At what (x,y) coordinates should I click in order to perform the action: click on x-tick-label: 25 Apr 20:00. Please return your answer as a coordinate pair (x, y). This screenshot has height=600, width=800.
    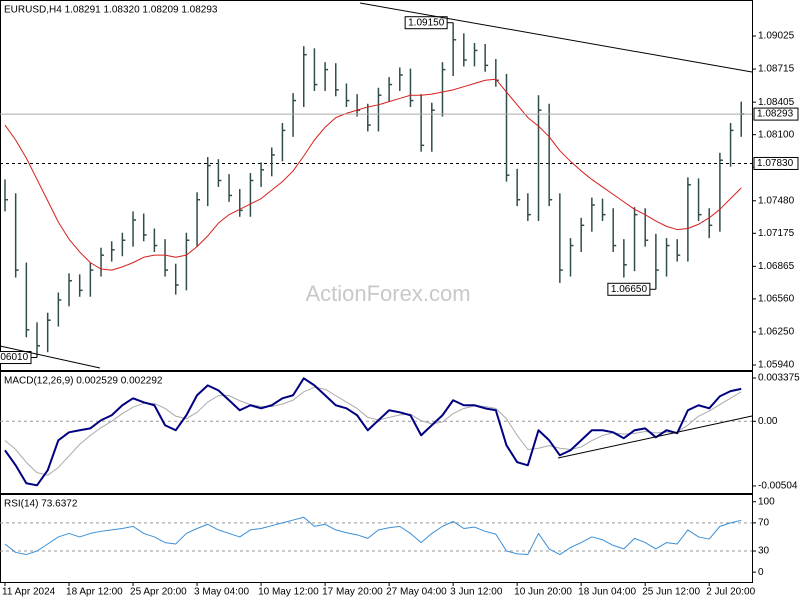
    Looking at the image, I should click on (158, 592).